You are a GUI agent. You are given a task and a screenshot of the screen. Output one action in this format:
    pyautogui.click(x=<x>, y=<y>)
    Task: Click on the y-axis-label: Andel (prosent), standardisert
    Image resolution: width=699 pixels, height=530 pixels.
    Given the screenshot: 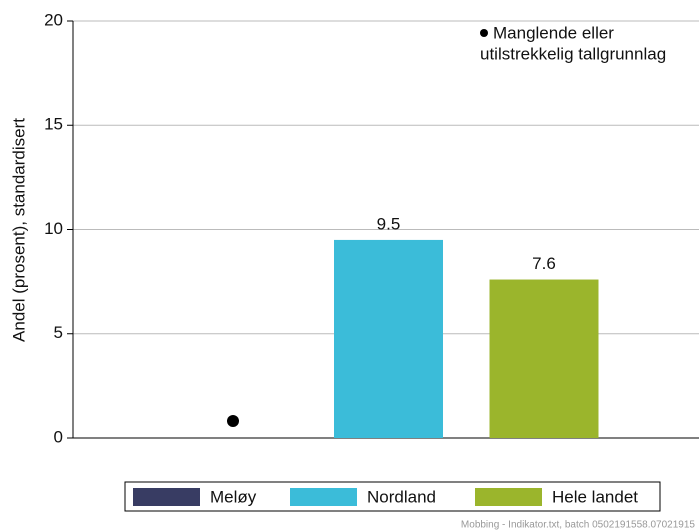 What is the action you would take?
    pyautogui.click(x=18, y=230)
    